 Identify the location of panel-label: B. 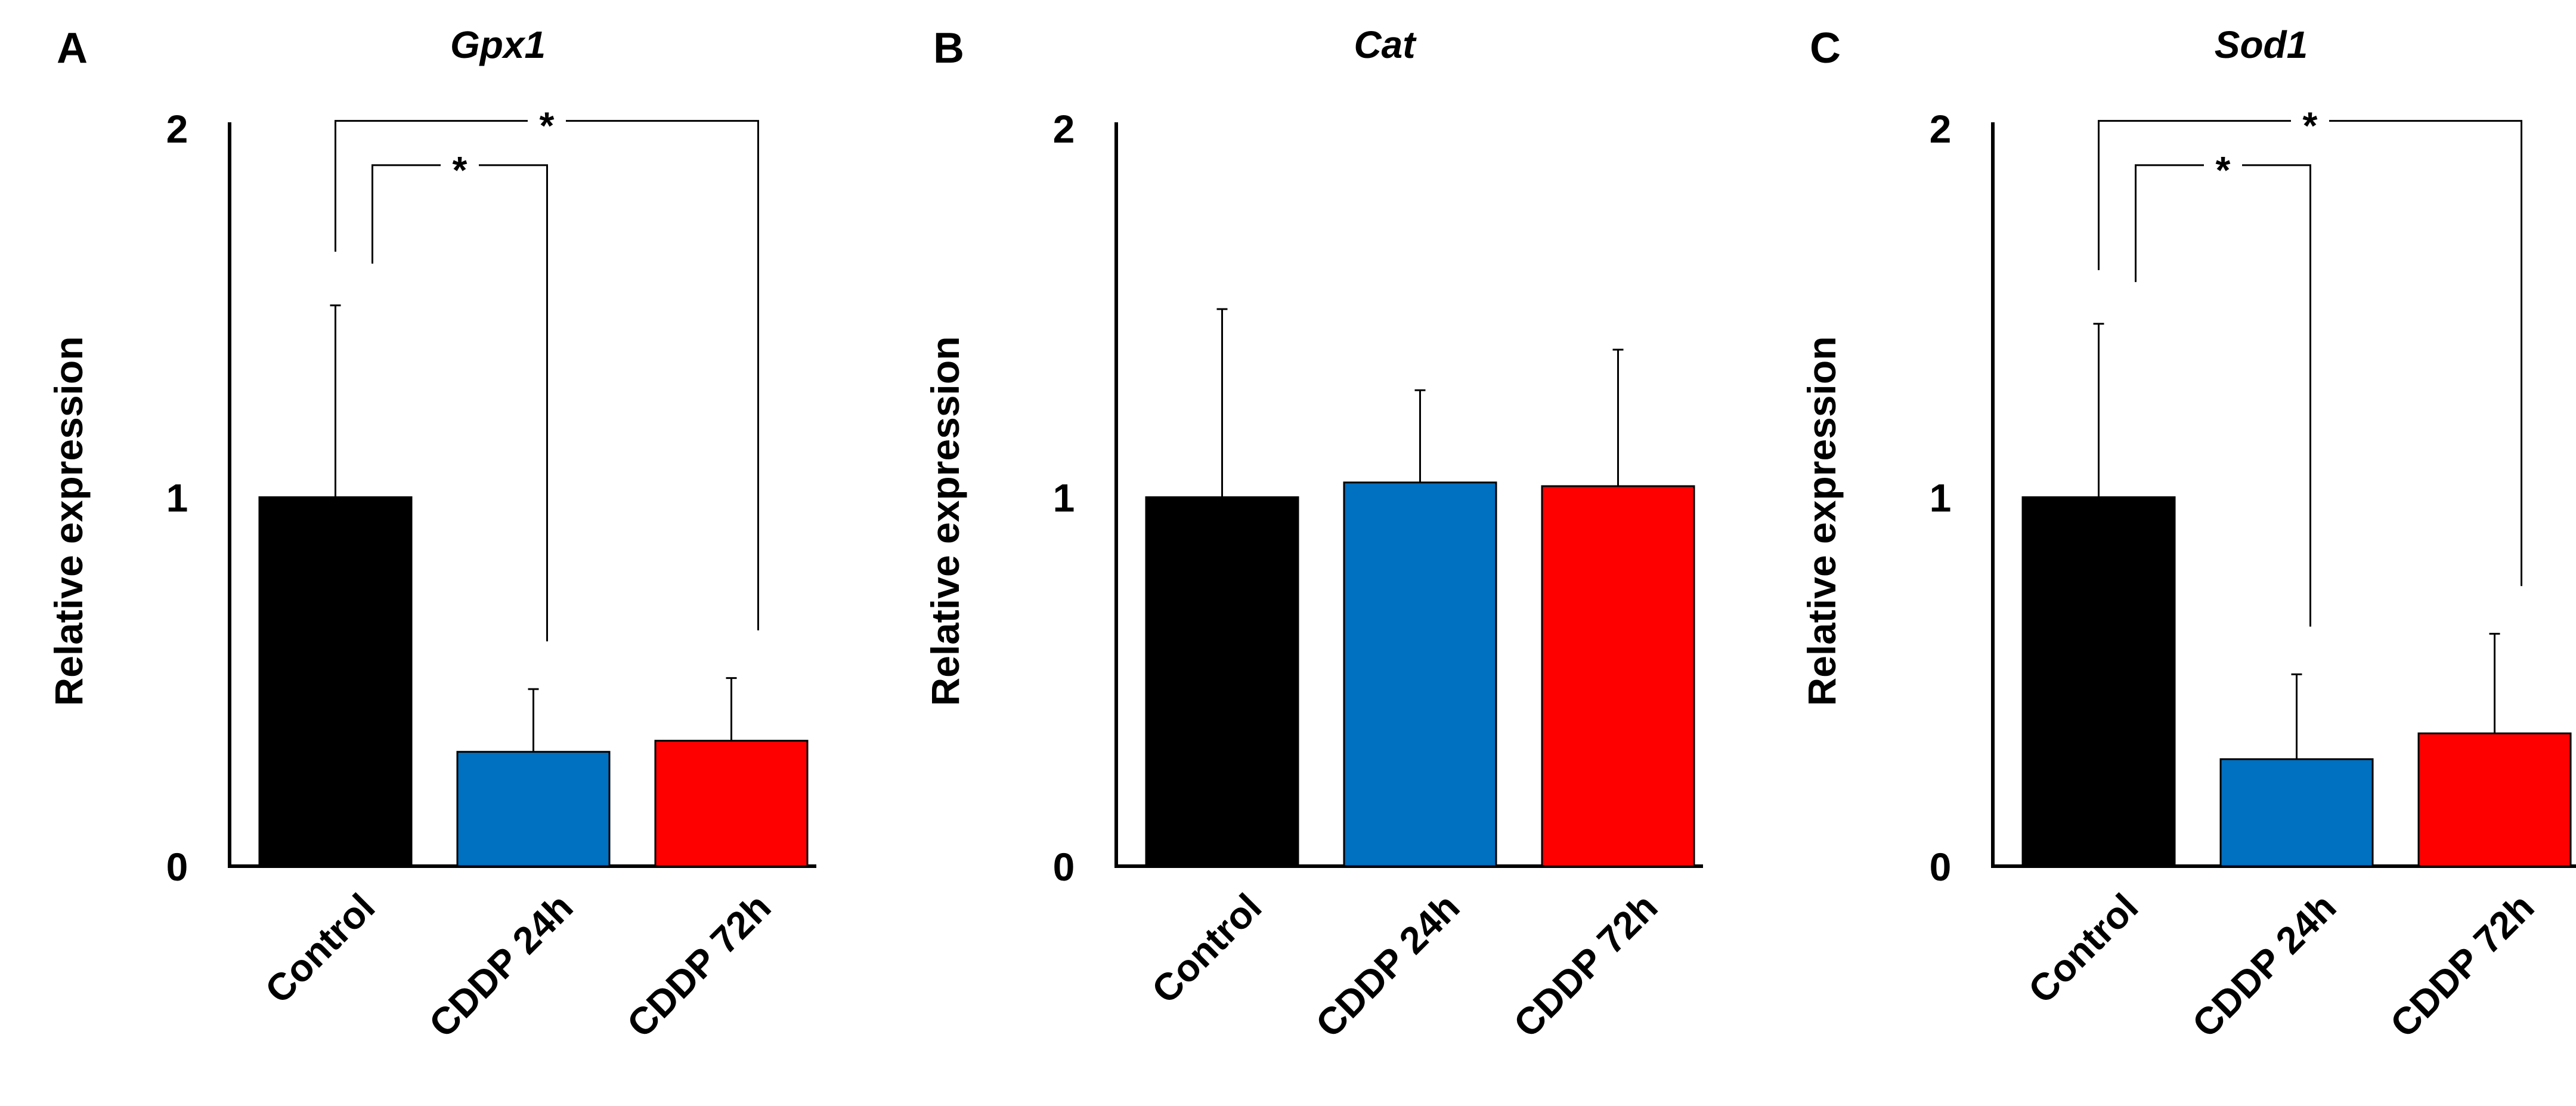
(948, 48).